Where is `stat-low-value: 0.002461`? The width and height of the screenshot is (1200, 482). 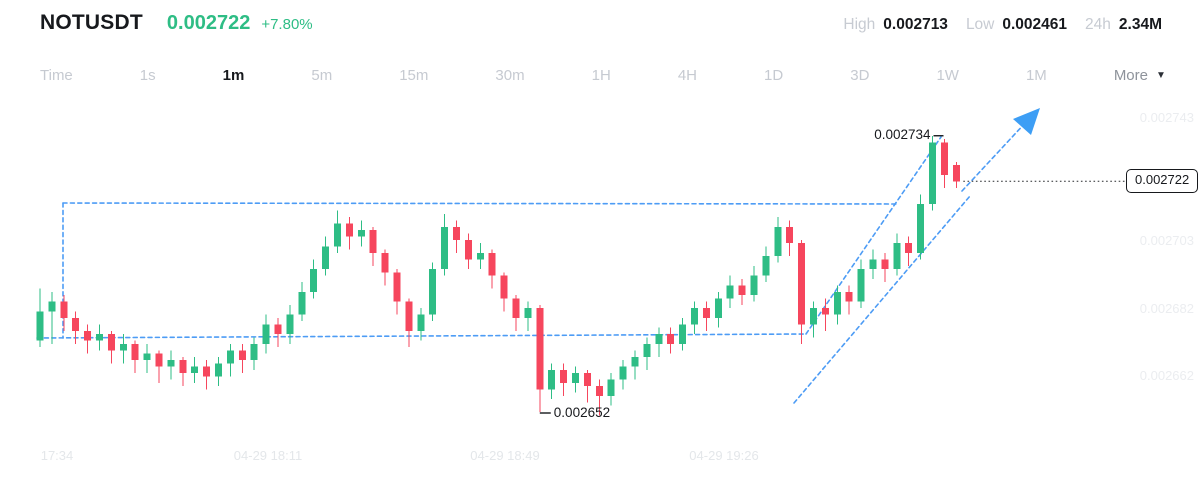
stat-low-value: 0.002461 is located at coordinates (1035, 24).